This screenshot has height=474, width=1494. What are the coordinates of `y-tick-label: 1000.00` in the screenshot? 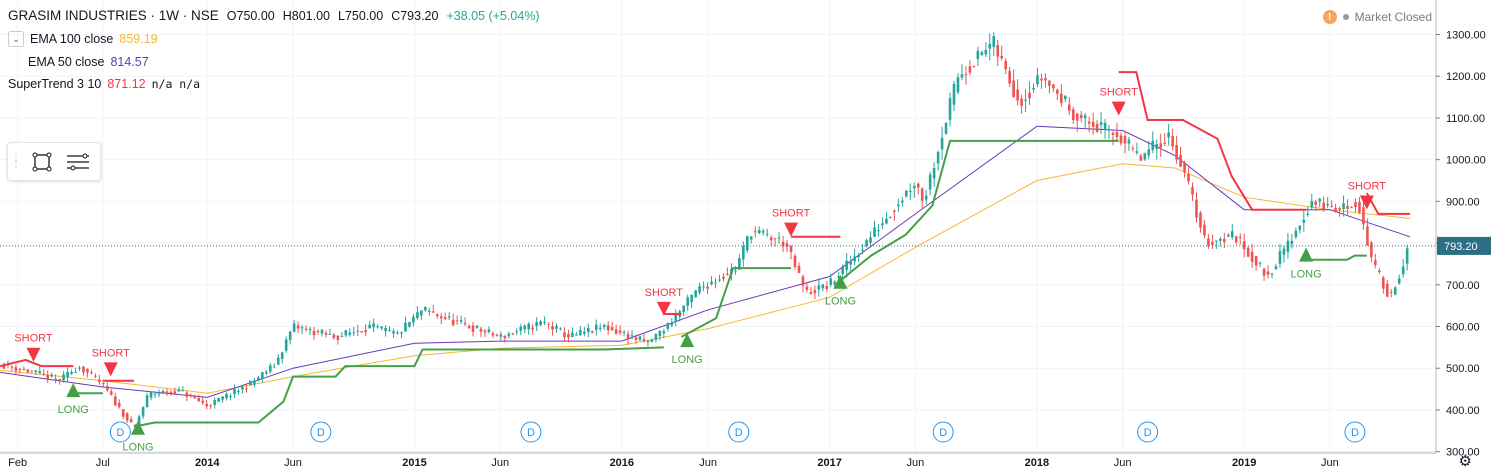 It's located at (1466, 161).